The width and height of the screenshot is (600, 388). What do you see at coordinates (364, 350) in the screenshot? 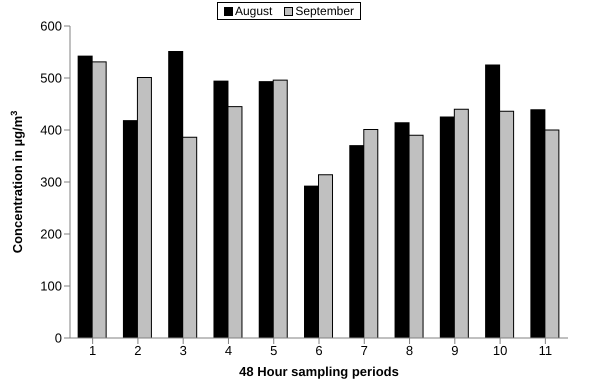
I see `x-tick-label: 7` at bounding box center [364, 350].